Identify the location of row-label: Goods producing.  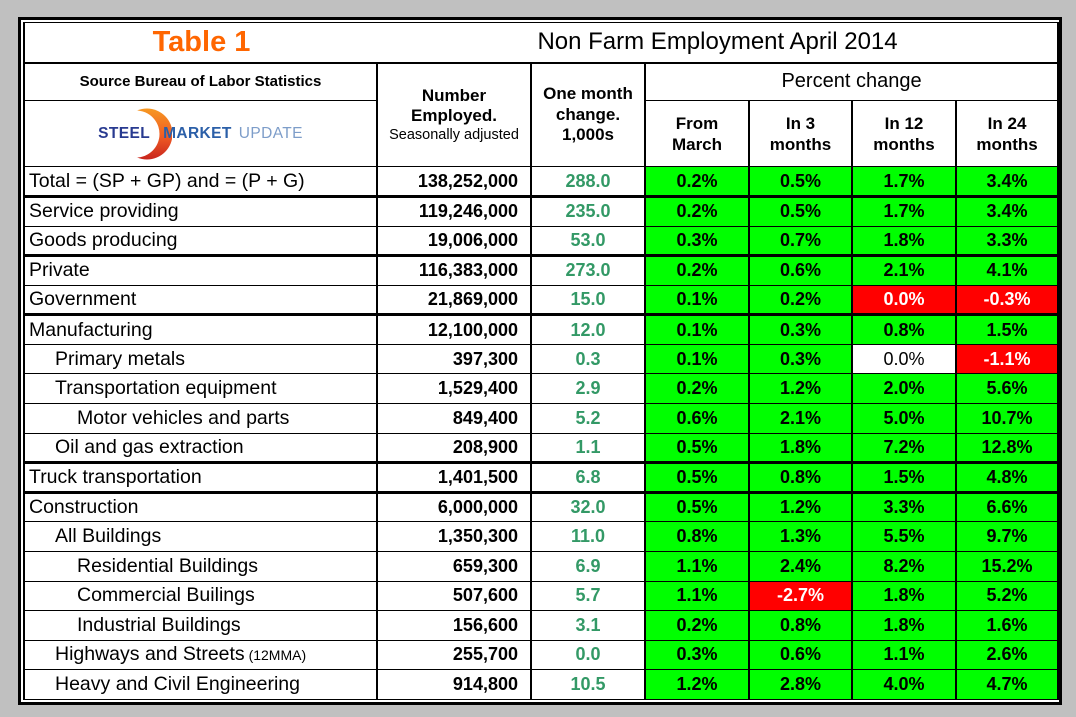
(200, 241).